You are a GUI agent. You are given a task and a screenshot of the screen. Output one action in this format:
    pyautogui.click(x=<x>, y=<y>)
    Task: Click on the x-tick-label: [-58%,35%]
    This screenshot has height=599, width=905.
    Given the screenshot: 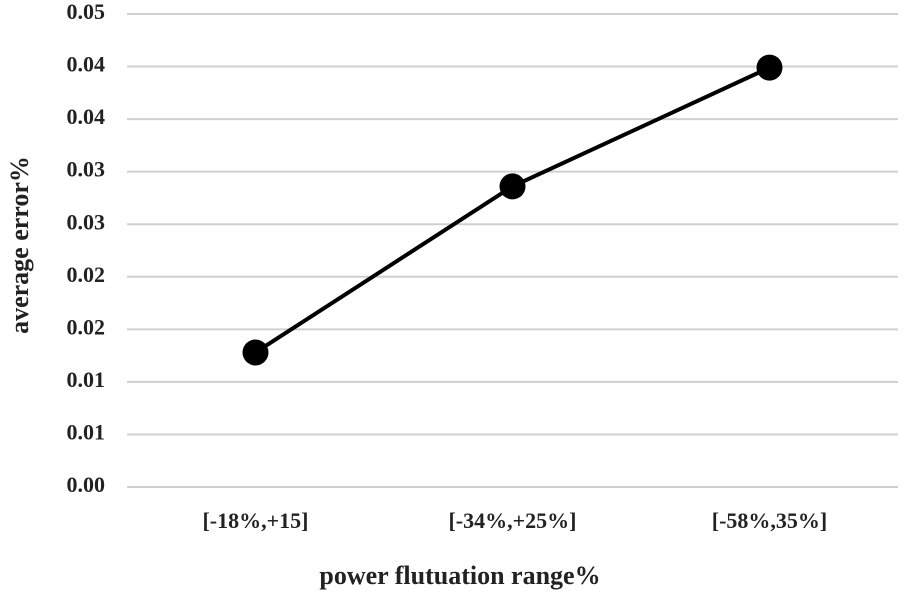 What is the action you would take?
    pyautogui.click(x=769, y=520)
    